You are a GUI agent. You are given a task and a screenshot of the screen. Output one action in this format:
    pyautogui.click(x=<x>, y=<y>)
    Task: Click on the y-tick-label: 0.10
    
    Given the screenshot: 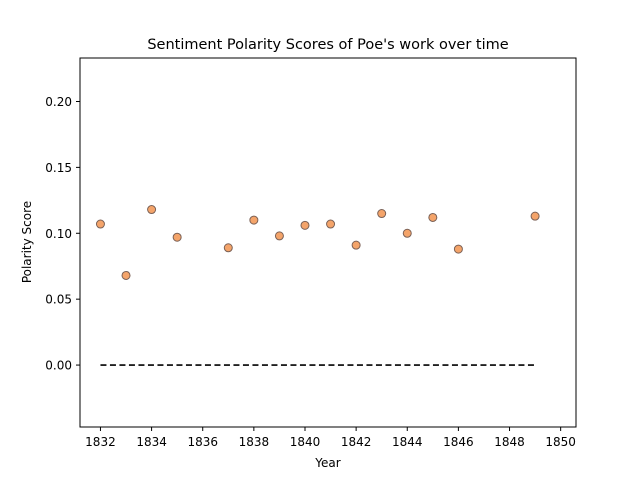 What is the action you would take?
    pyautogui.click(x=58, y=234)
    